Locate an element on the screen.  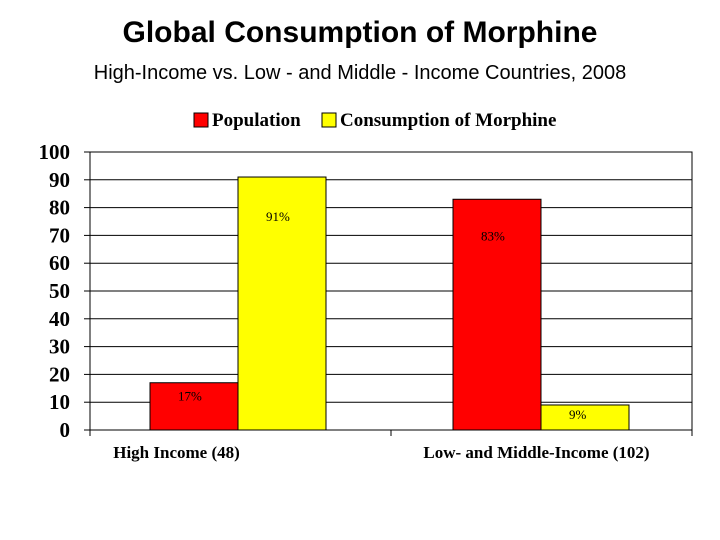
legend-swatch-morphine is located at coordinates (329, 120).